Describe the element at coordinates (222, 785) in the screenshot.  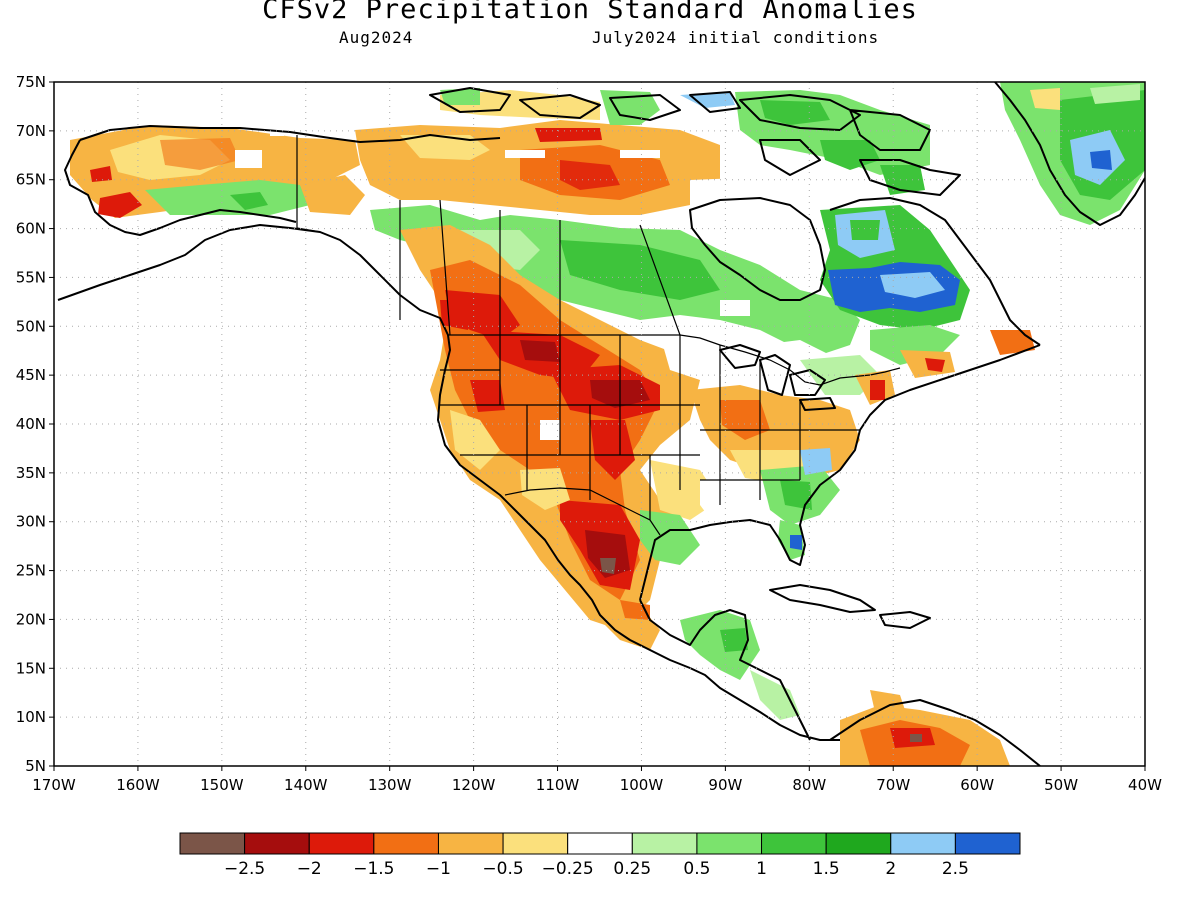
I see `lon-tick-label: 150W` at that location.